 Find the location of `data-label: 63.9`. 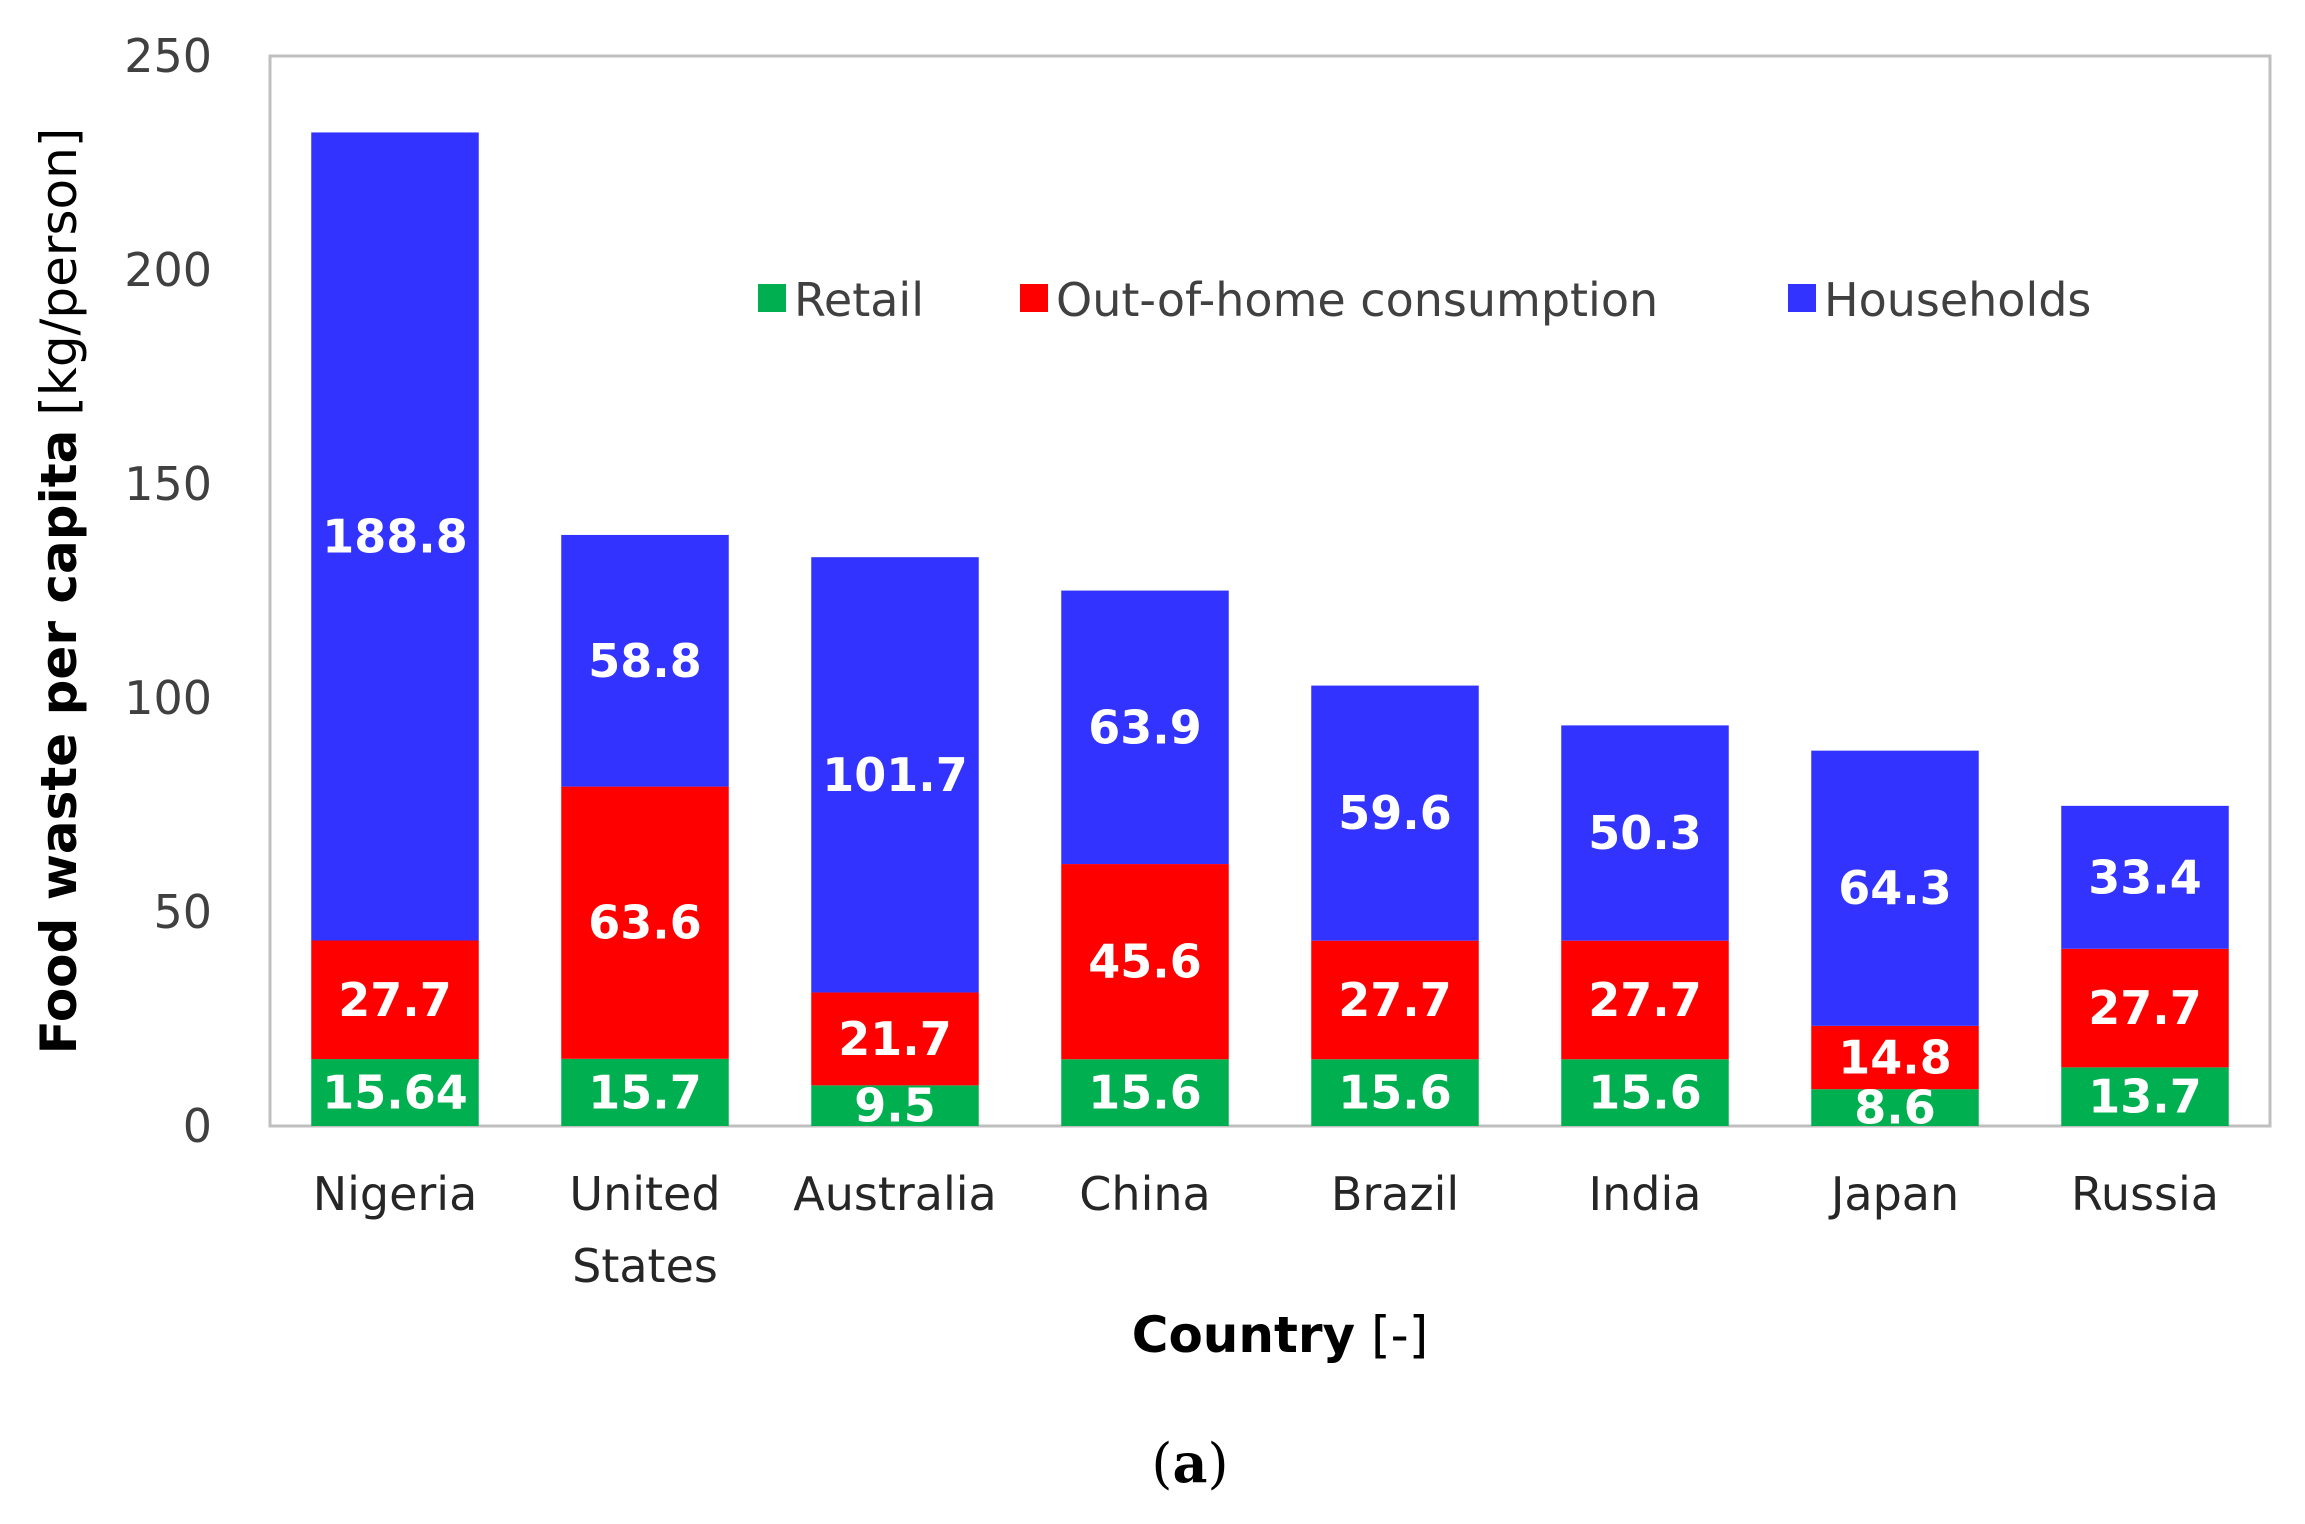

data-label: 63.9 is located at coordinates (1145, 727).